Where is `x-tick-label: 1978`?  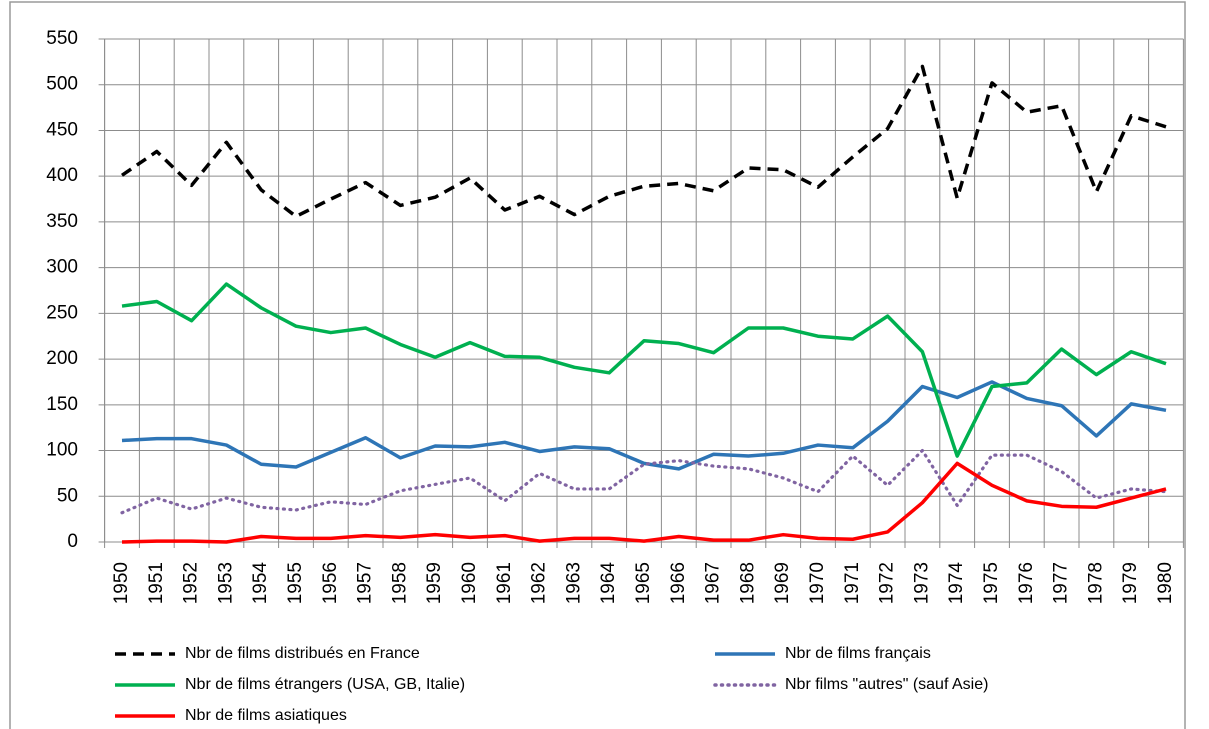
x-tick-label: 1978 is located at coordinates (1095, 583).